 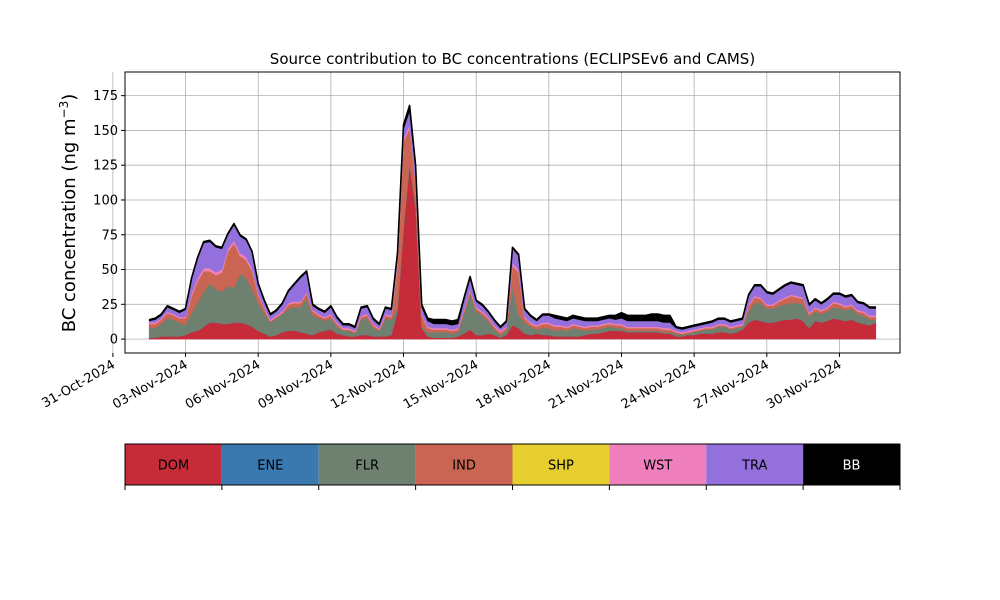 I want to click on y-axis-label: BC concentration (ng m−3), so click(x=68, y=213).